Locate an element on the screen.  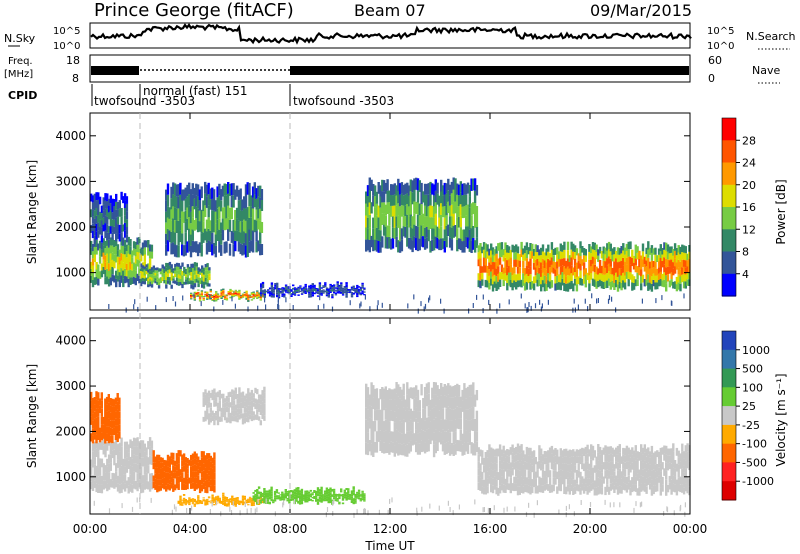
echo-speck is located at coordinates (279, 307).